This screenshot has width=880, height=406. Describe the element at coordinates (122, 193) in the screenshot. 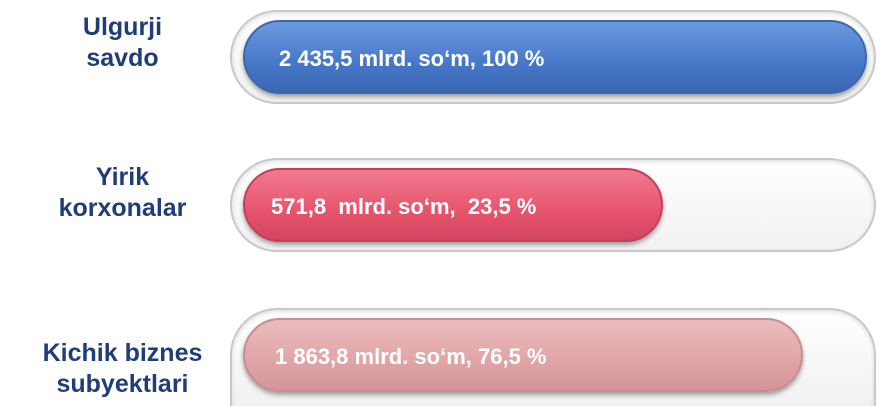

I see `row-label: Yirik korxonalar` at that location.